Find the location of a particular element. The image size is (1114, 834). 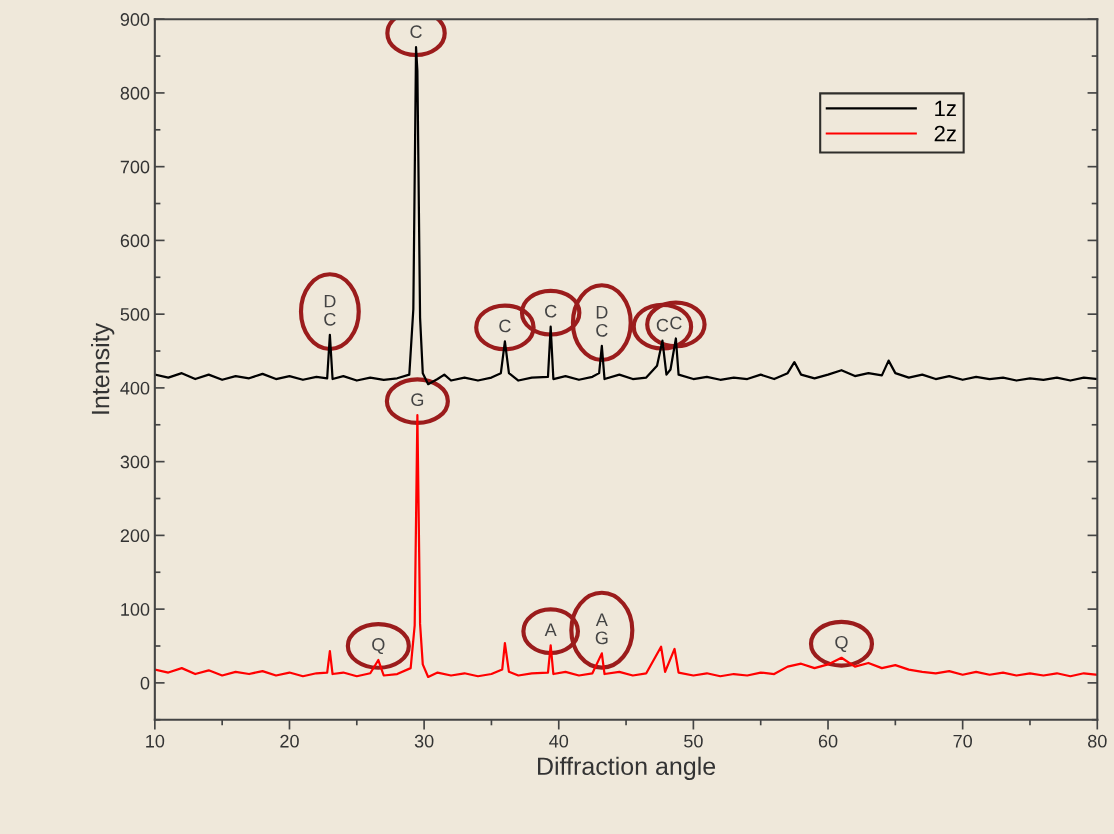

x-tick-label: 50 is located at coordinates (693, 741).